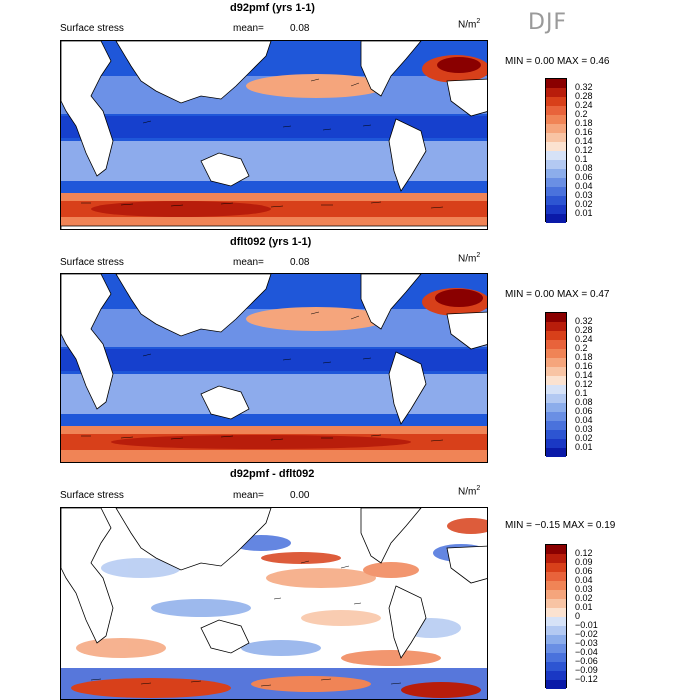 The image size is (700, 700). Describe the element at coordinates (586, 670) in the screenshot. I see `colorbar-tick: −0.09` at that location.